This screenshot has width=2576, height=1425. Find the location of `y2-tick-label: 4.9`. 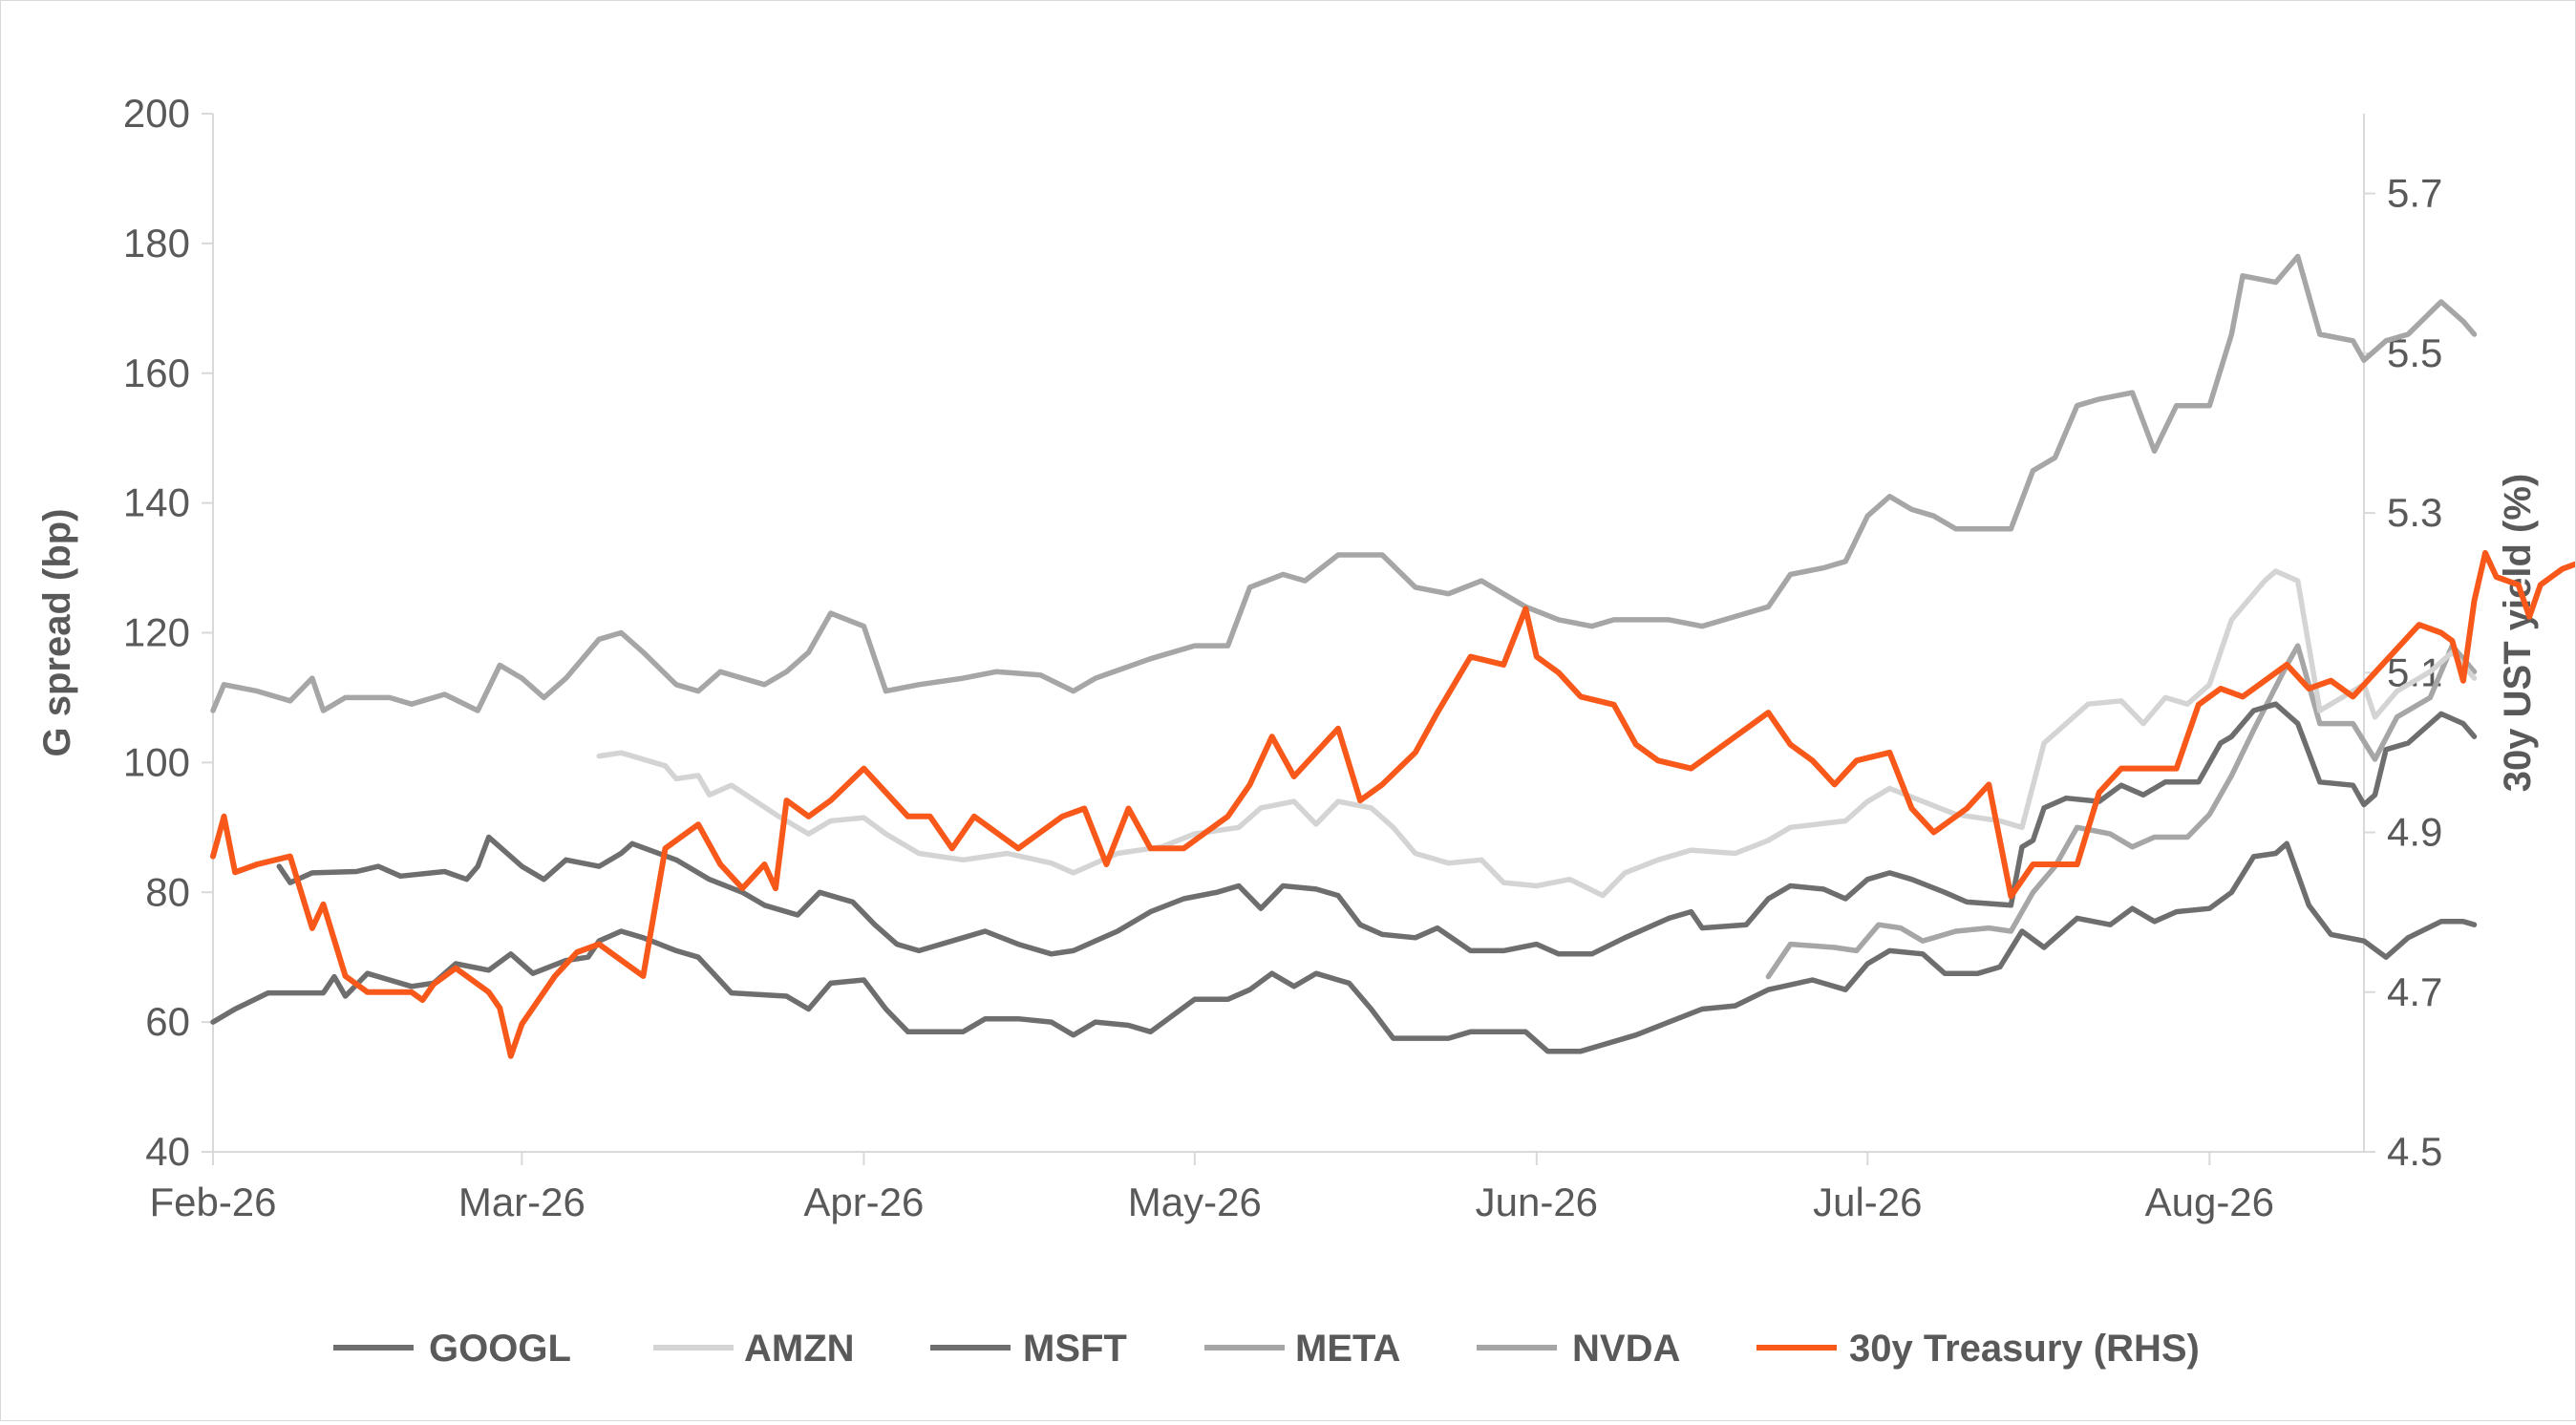

y2-tick-label: 4.9 is located at coordinates (2414, 833).